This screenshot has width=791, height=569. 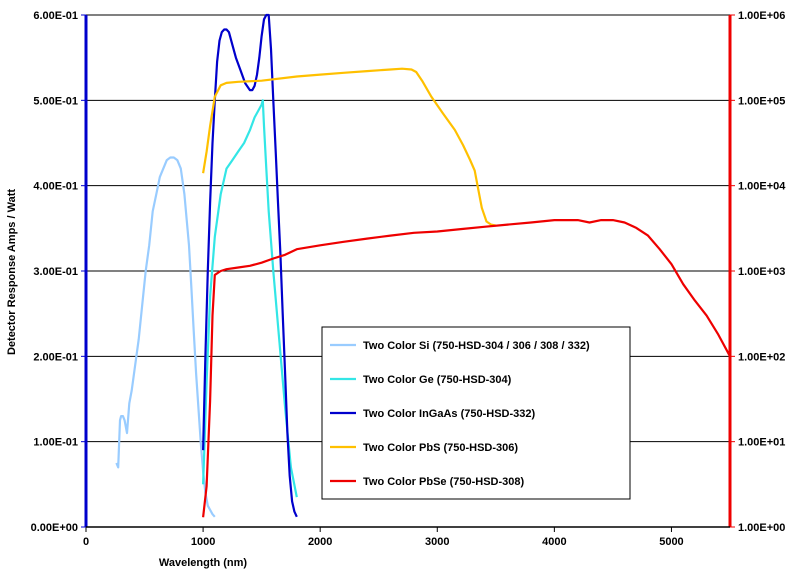 I want to click on y-left-tick-label: 5.00E-01, so click(x=55, y=101).